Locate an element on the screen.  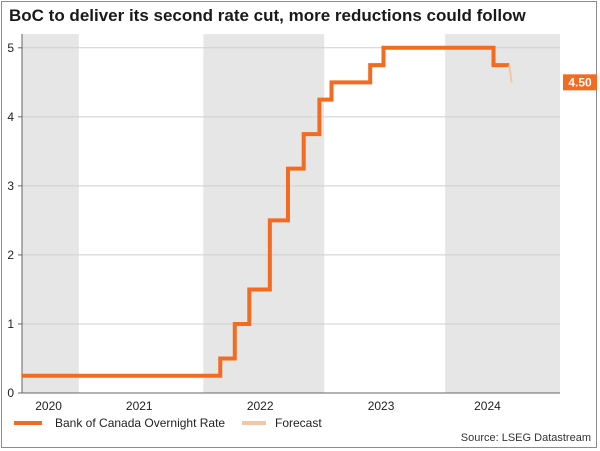
y-tick-label: 2 is located at coordinates (10, 255).